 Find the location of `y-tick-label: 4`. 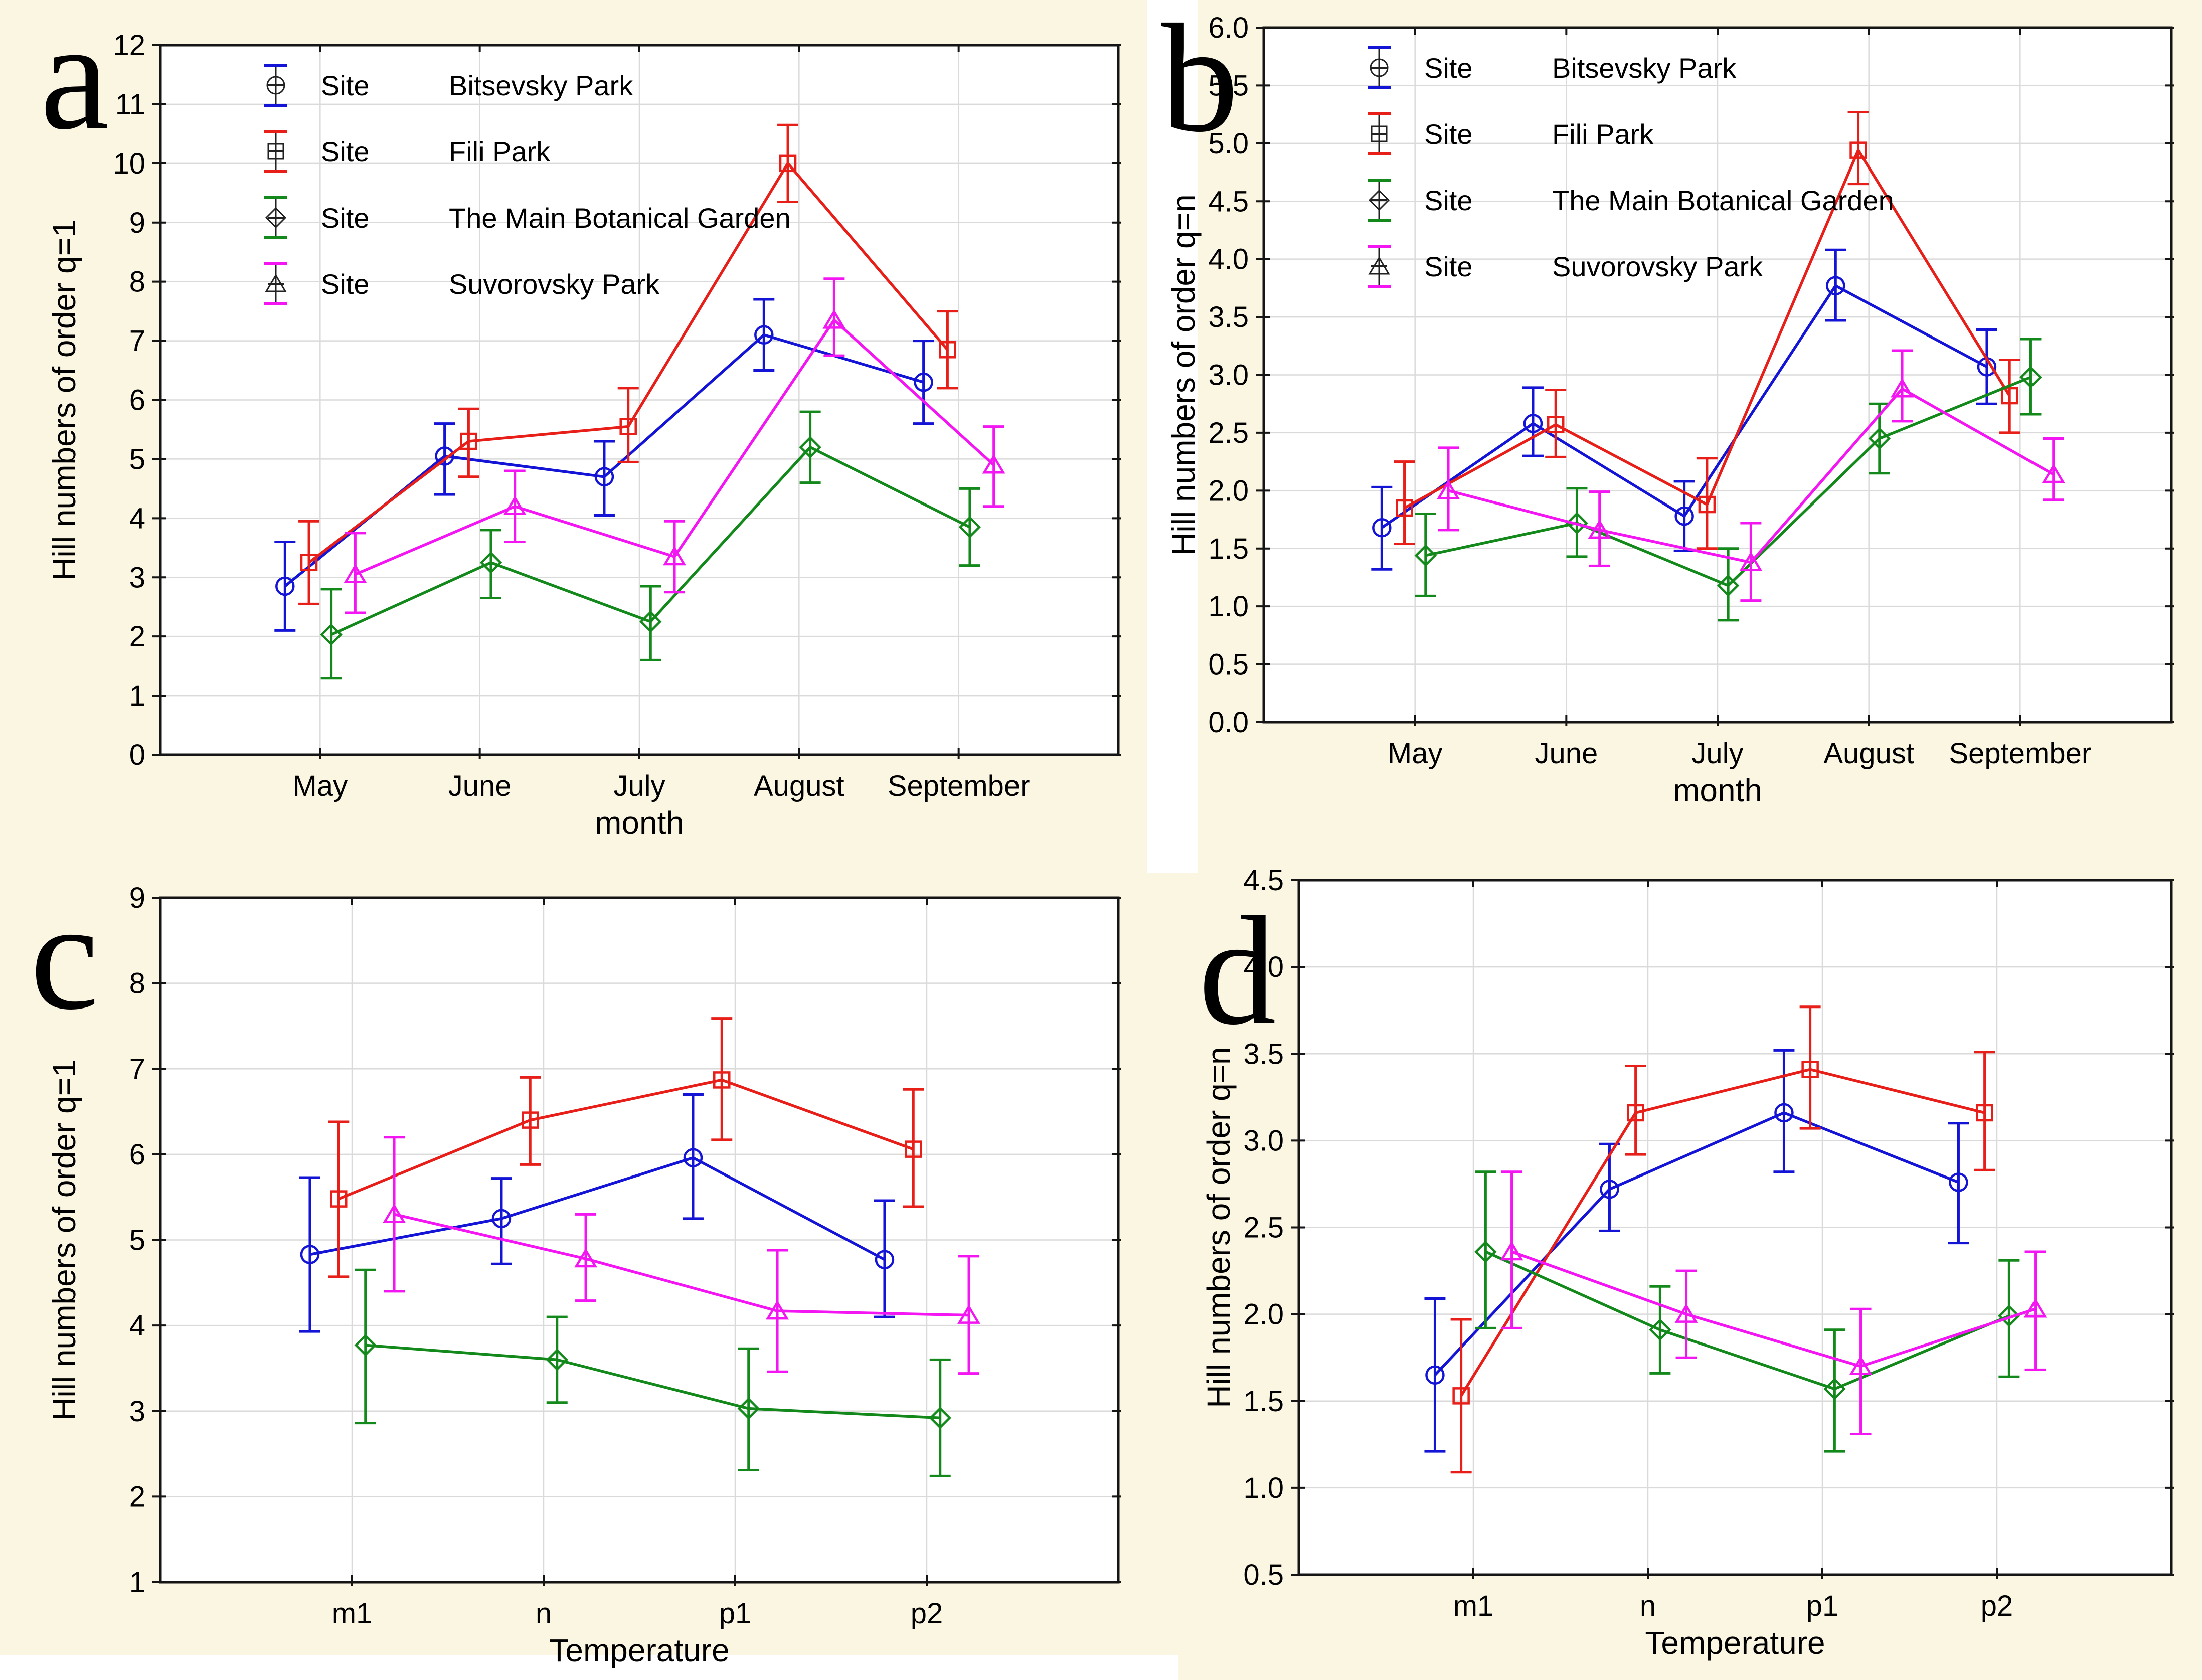

y-tick-label: 4 is located at coordinates (137, 1325).